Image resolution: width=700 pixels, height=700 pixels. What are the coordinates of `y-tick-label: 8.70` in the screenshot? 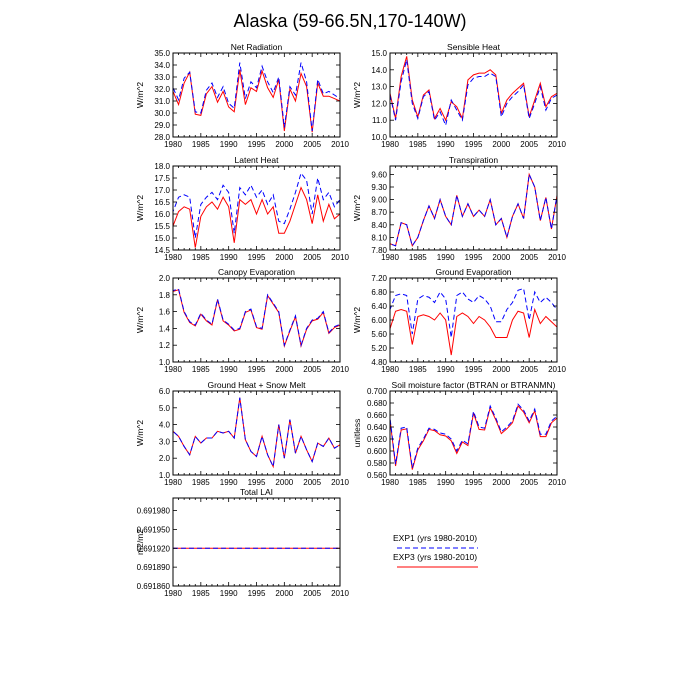 It's located at (379, 212).